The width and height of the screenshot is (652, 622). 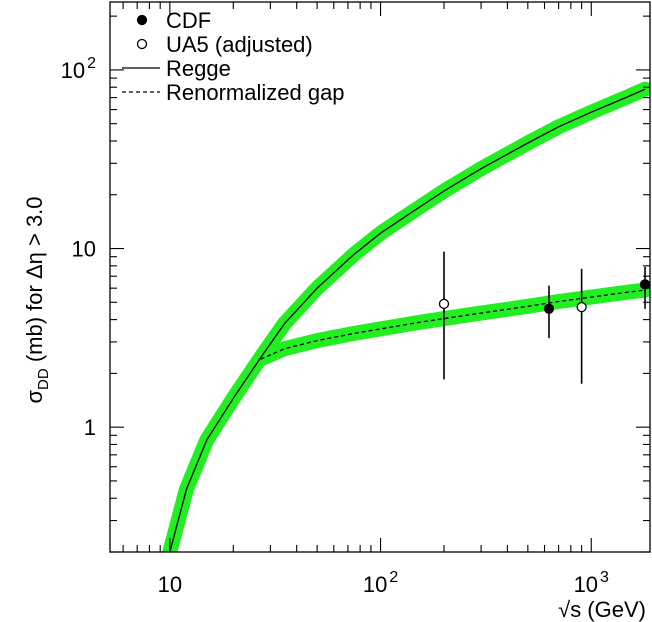 I want to click on y-tick-label: 10, so click(x=84, y=249).